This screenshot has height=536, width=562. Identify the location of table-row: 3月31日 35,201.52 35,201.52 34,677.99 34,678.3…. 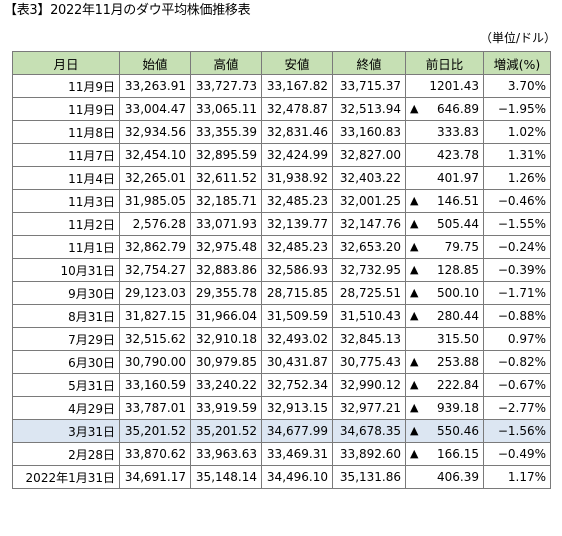
(281, 431).